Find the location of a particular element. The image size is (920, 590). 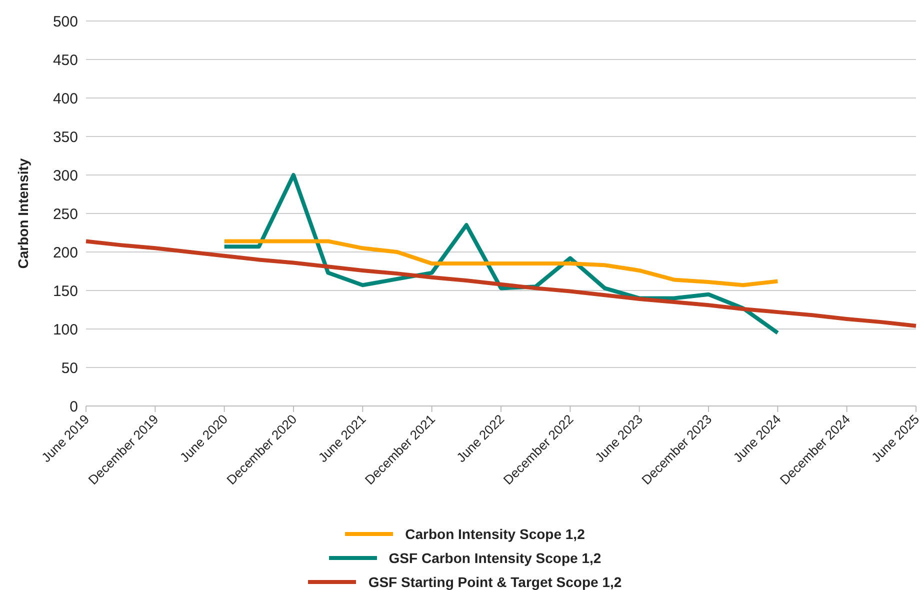

y-tick-label: 350 is located at coordinates (65, 137).